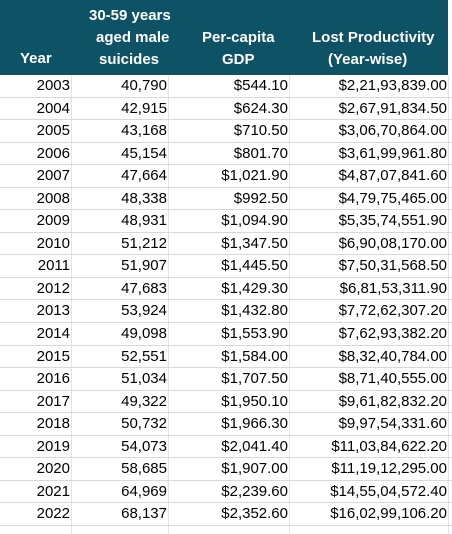  What do you see at coordinates (53, 243) in the screenshot?
I see `year-cell: 2010` at bounding box center [53, 243].